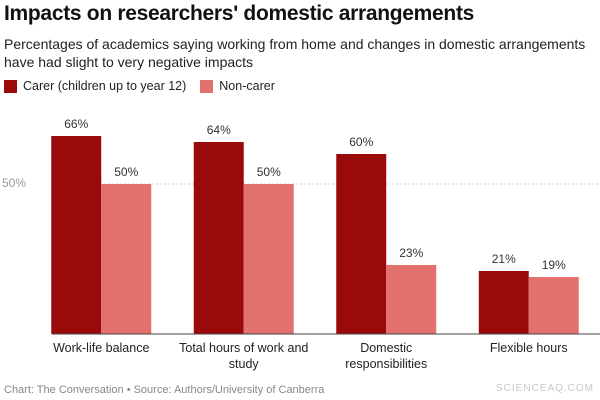  Describe the element at coordinates (361, 142) in the screenshot. I see `value-label: 60%` at that location.